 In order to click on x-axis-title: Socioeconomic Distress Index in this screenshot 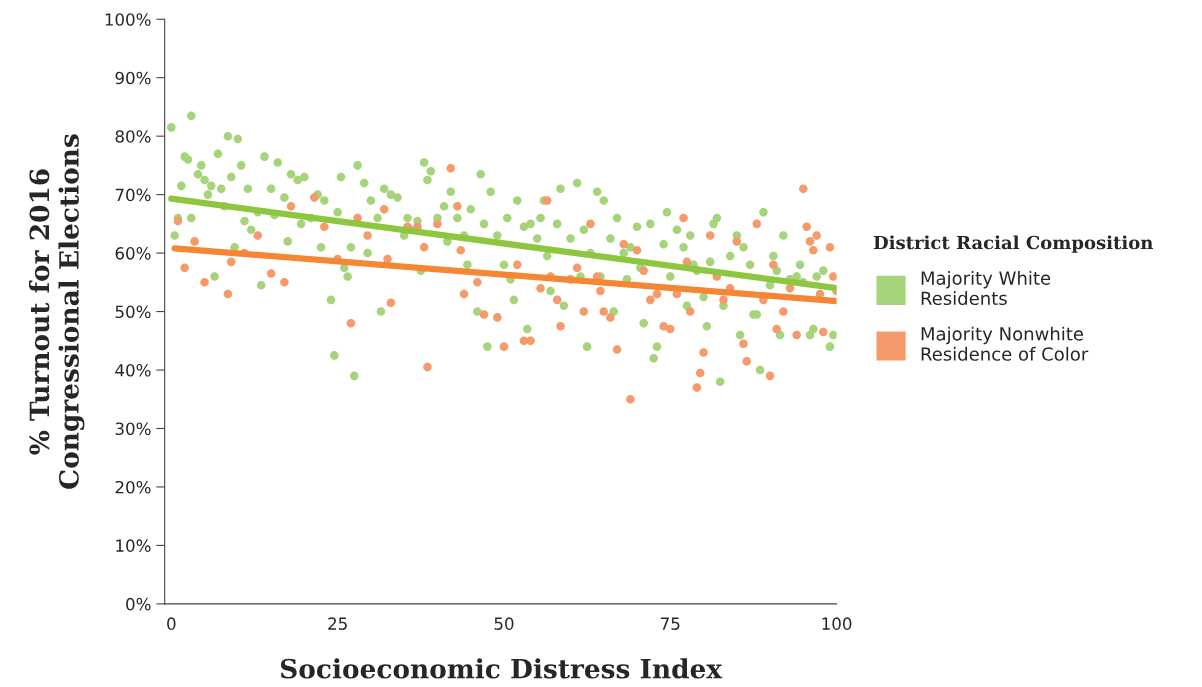, I will do `click(501, 668)`.